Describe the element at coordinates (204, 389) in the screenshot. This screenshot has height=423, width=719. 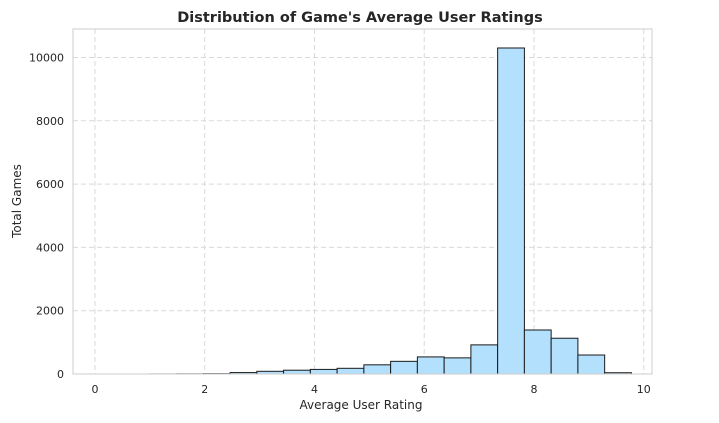
I see `x-tick-label: 2` at that location.